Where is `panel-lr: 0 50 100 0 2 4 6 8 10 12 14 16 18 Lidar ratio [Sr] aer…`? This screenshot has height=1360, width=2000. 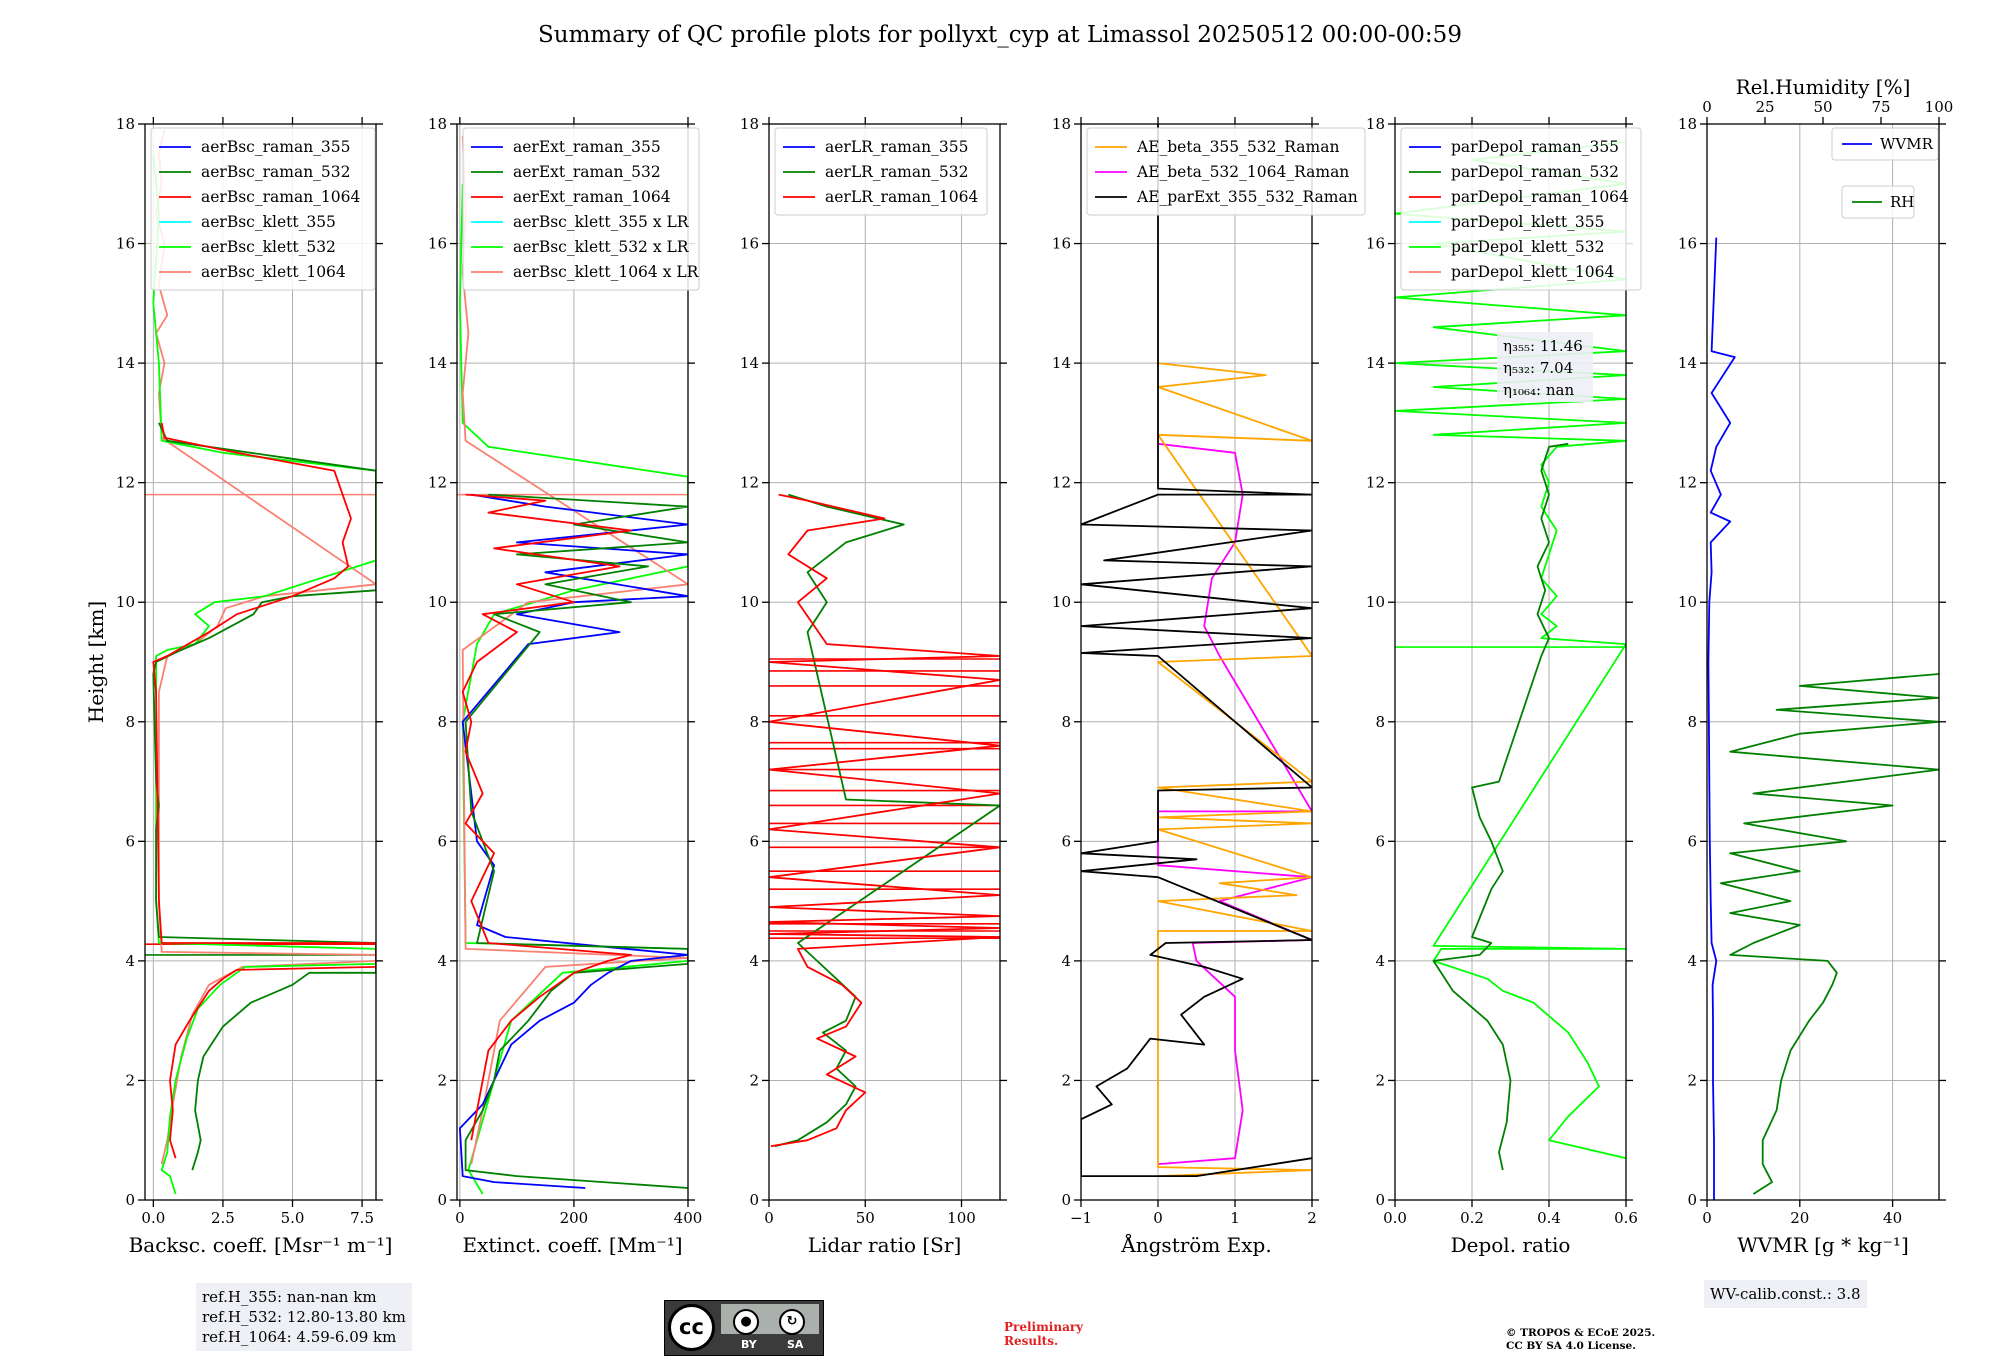 panel-lr: 0 50 100 0 2 4 6 8 10 12 14 16 18 Lidar ratio [Sr] aer… is located at coordinates (873, 686).